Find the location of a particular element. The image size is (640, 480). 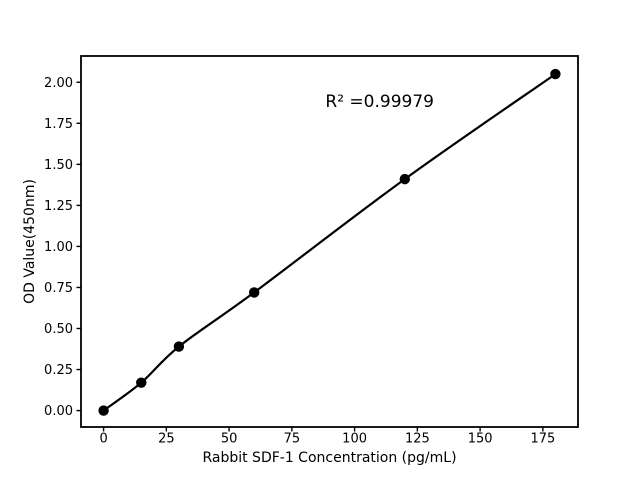

x-tick-label: 100 is located at coordinates (354, 439).